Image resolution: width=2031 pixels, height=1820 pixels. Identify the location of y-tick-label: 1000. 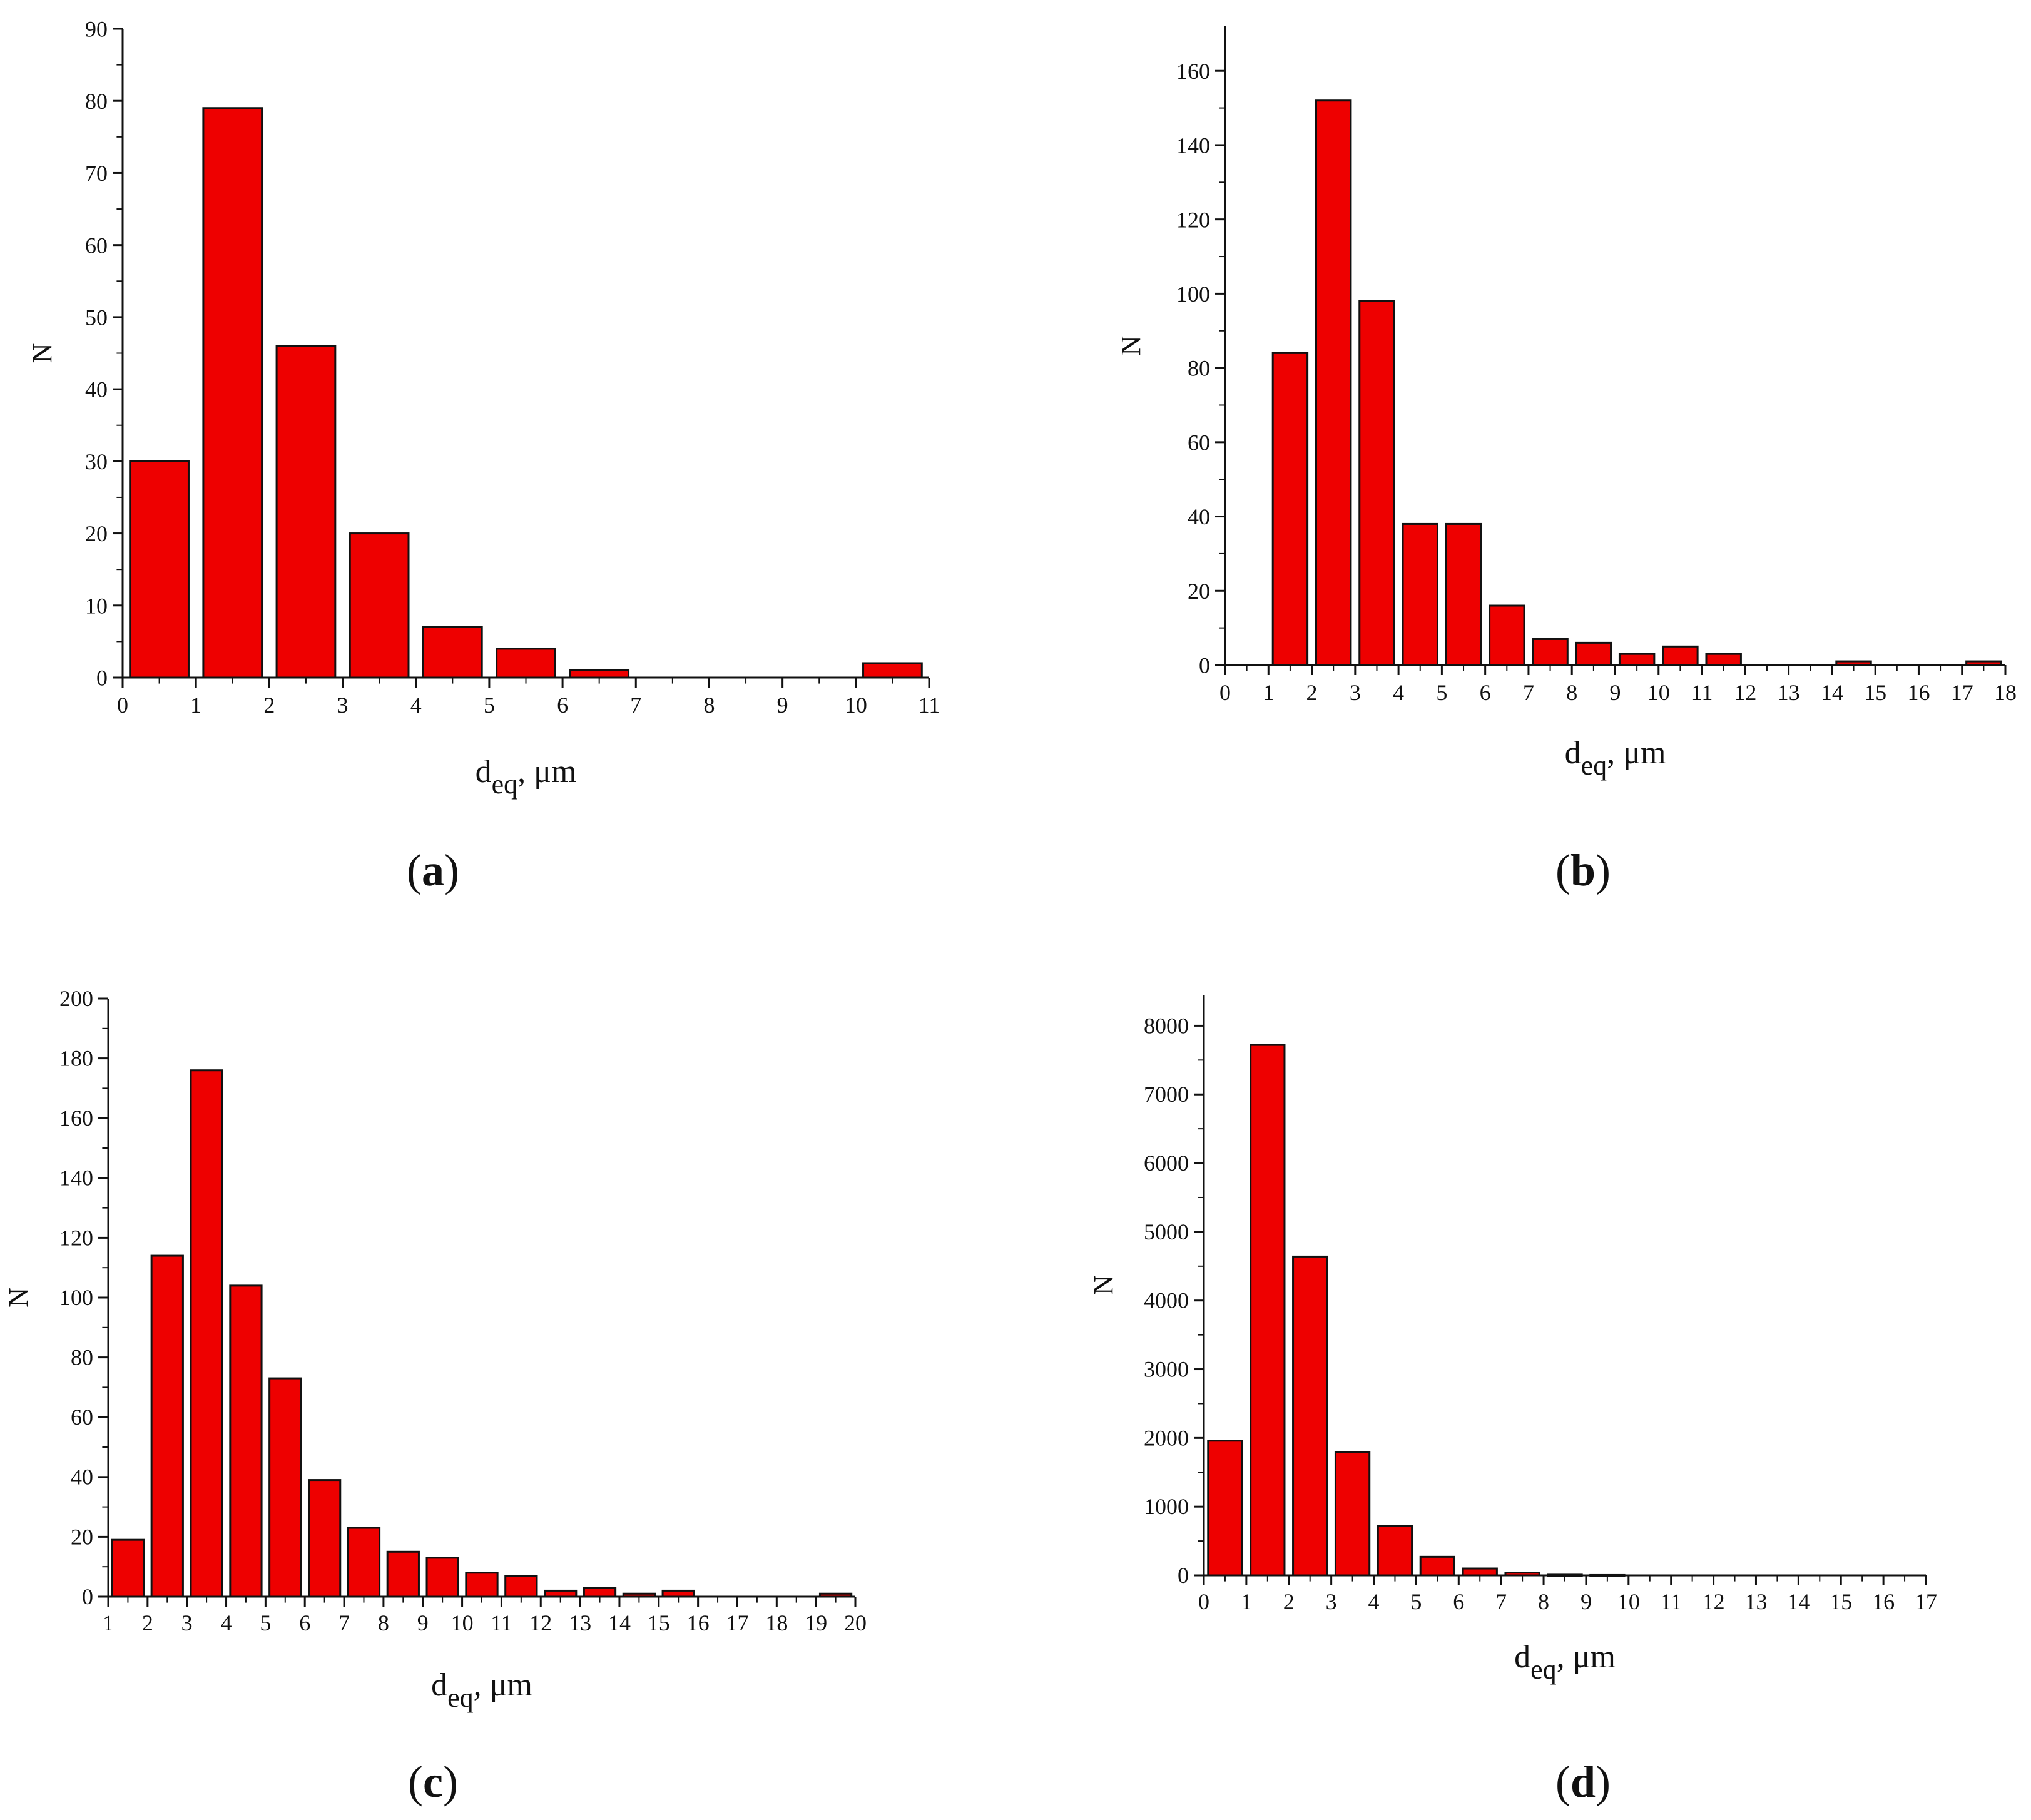
(1167, 1506).